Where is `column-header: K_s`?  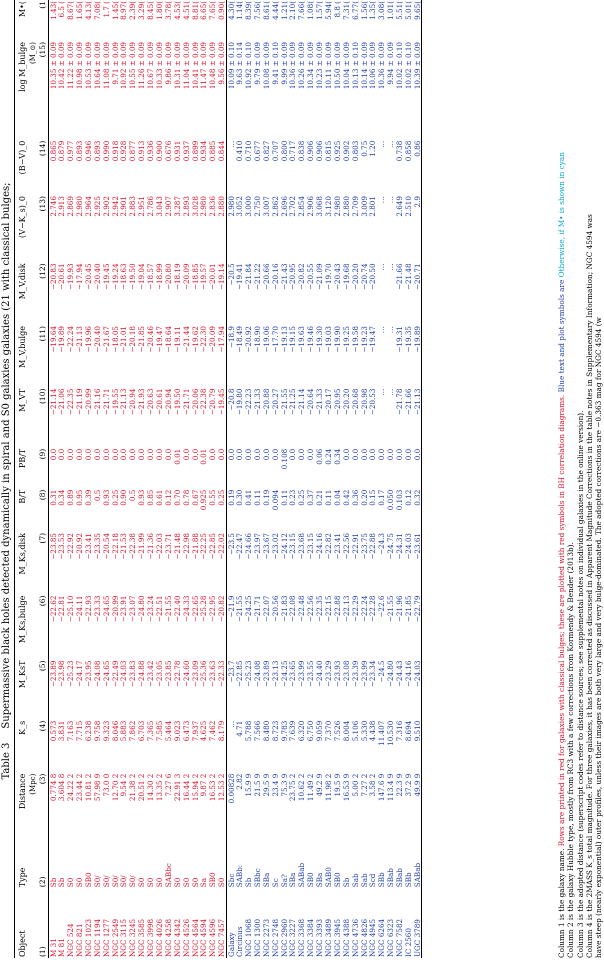 column-header: K_s is located at coordinates (21, 746).